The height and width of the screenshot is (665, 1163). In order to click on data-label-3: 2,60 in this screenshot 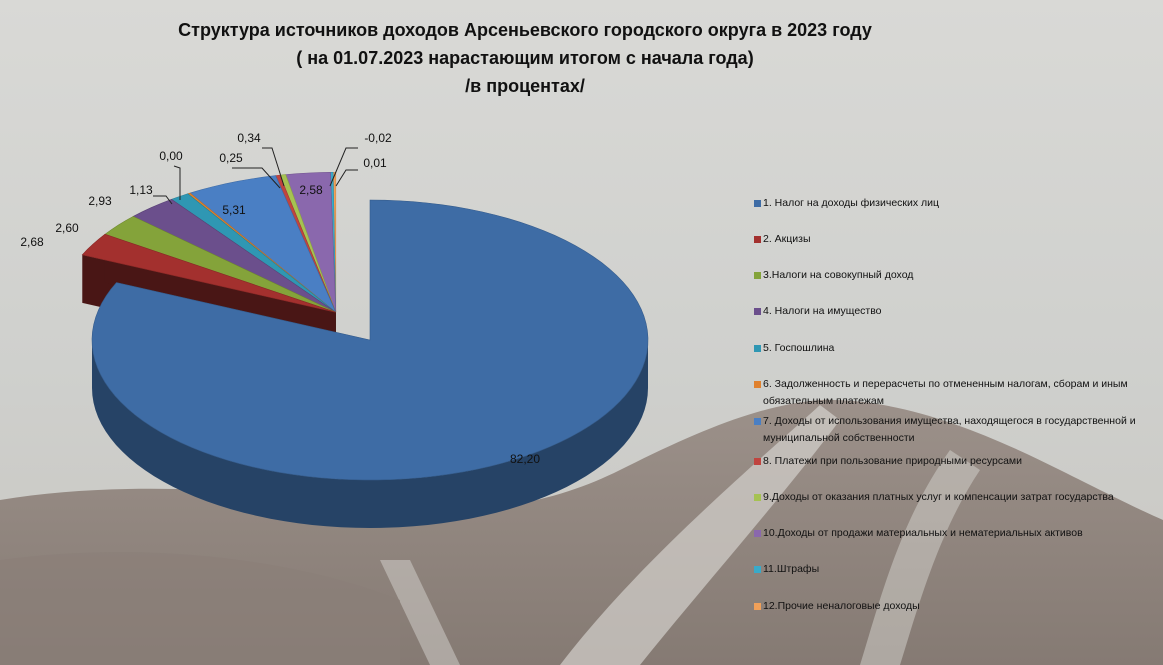, I will do `click(67, 228)`.